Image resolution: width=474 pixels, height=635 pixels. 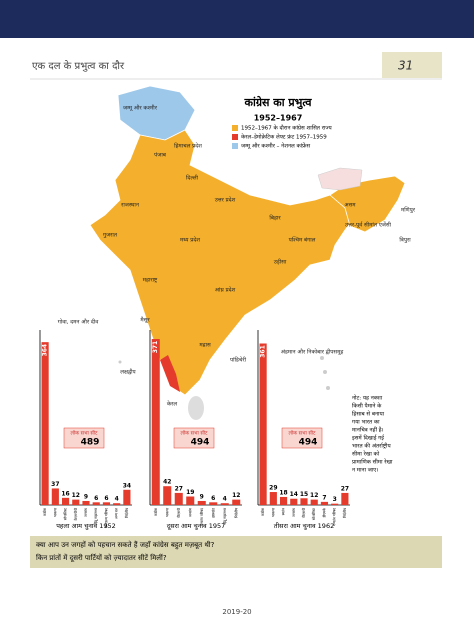 What do you see at coordinates (283, 492) in the screenshot?
I see `value-label: 18` at bounding box center [283, 492].